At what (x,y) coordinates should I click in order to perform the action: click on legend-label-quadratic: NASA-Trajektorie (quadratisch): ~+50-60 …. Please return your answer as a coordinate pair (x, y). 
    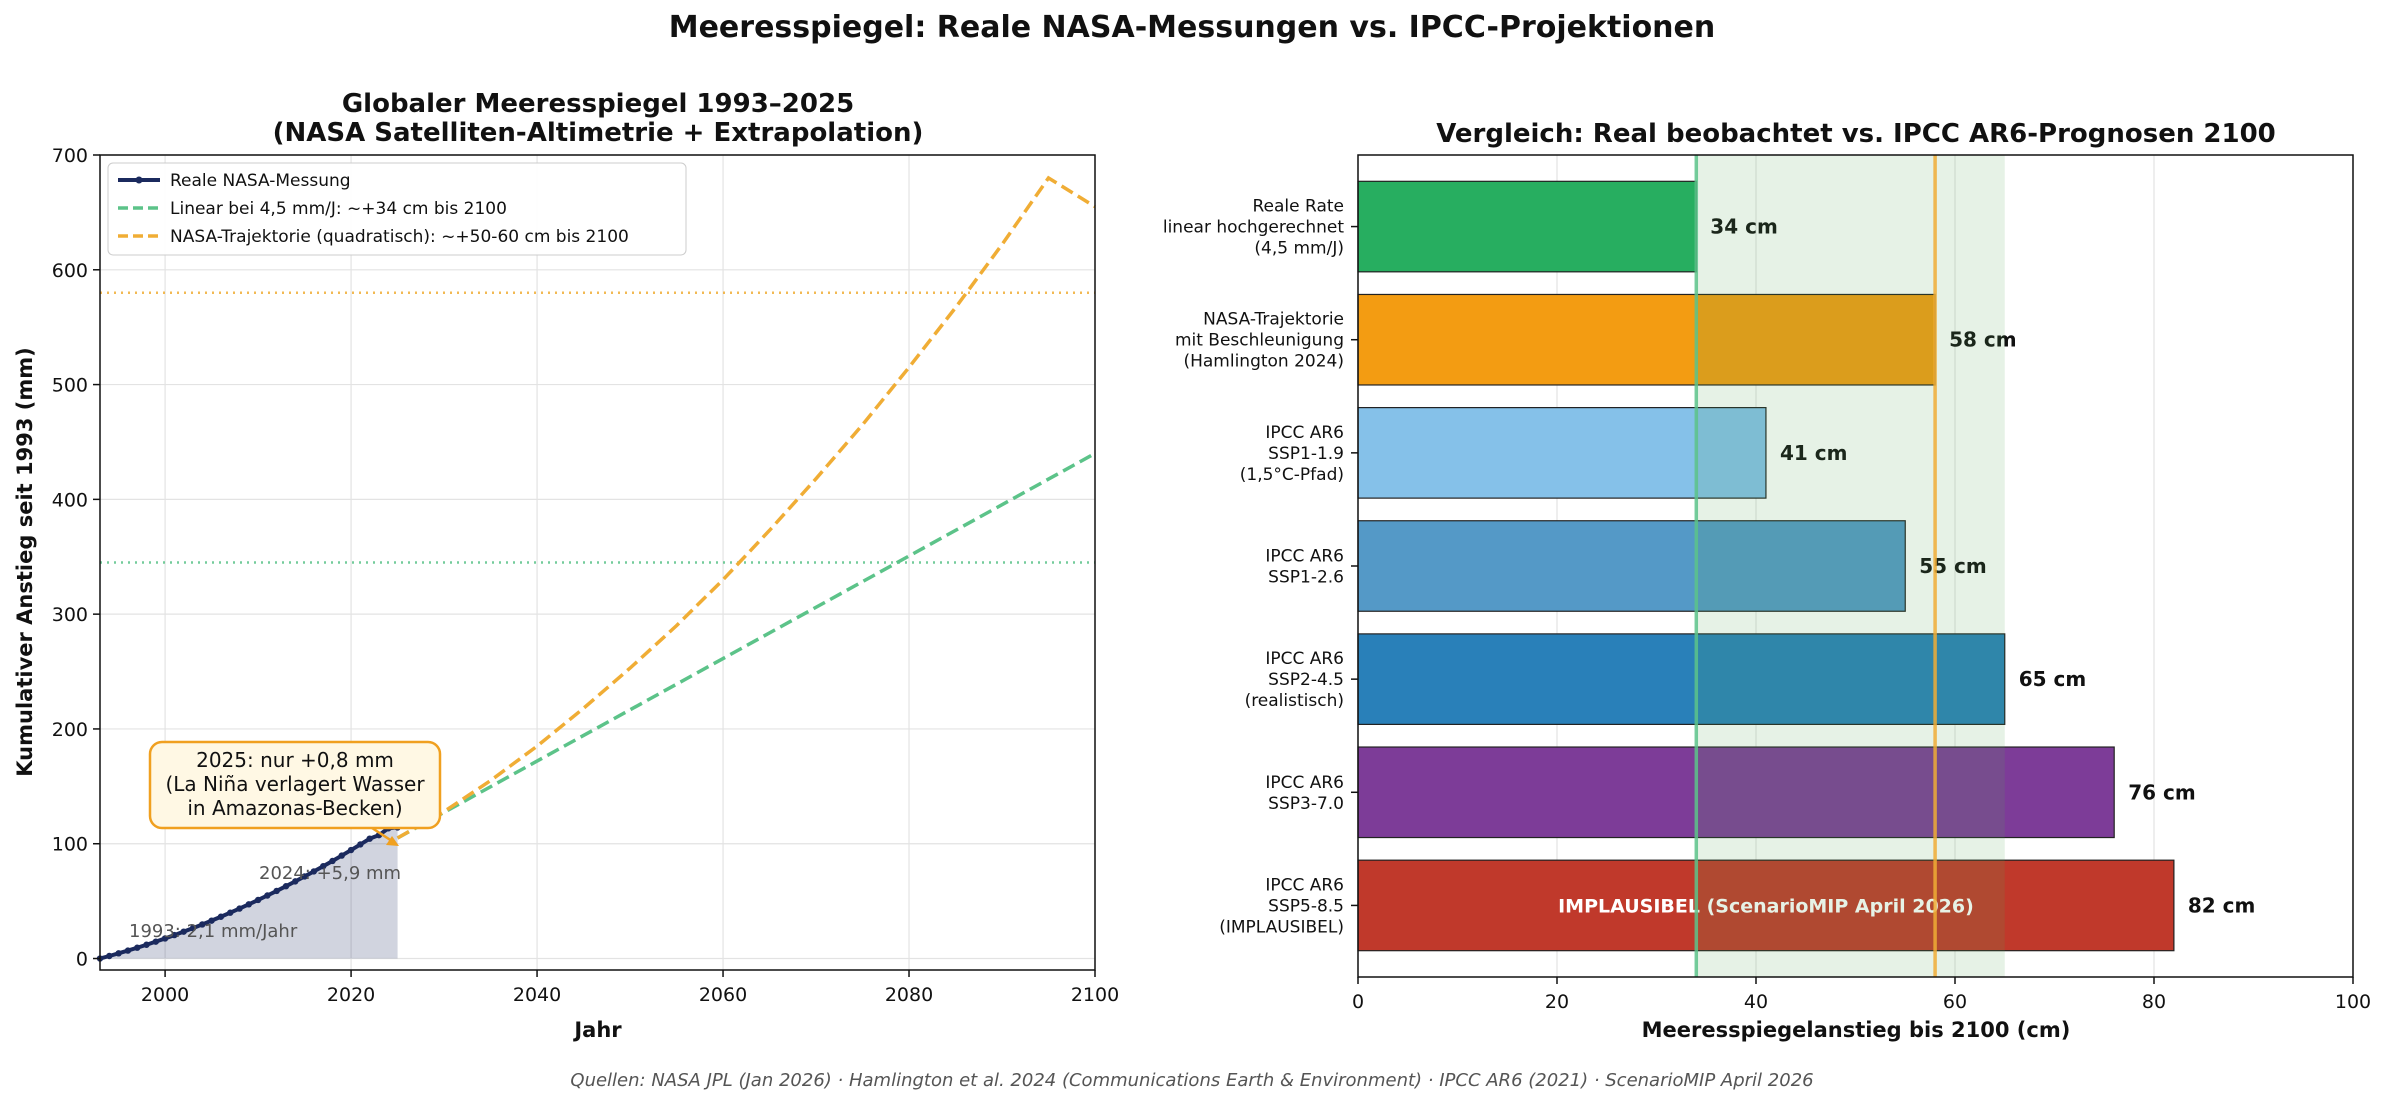
    Looking at the image, I should click on (399, 237).